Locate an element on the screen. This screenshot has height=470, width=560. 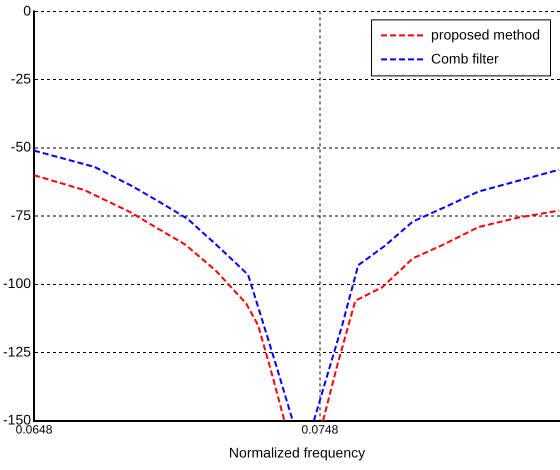
y-tick-label: -25 is located at coordinates (21, 78).